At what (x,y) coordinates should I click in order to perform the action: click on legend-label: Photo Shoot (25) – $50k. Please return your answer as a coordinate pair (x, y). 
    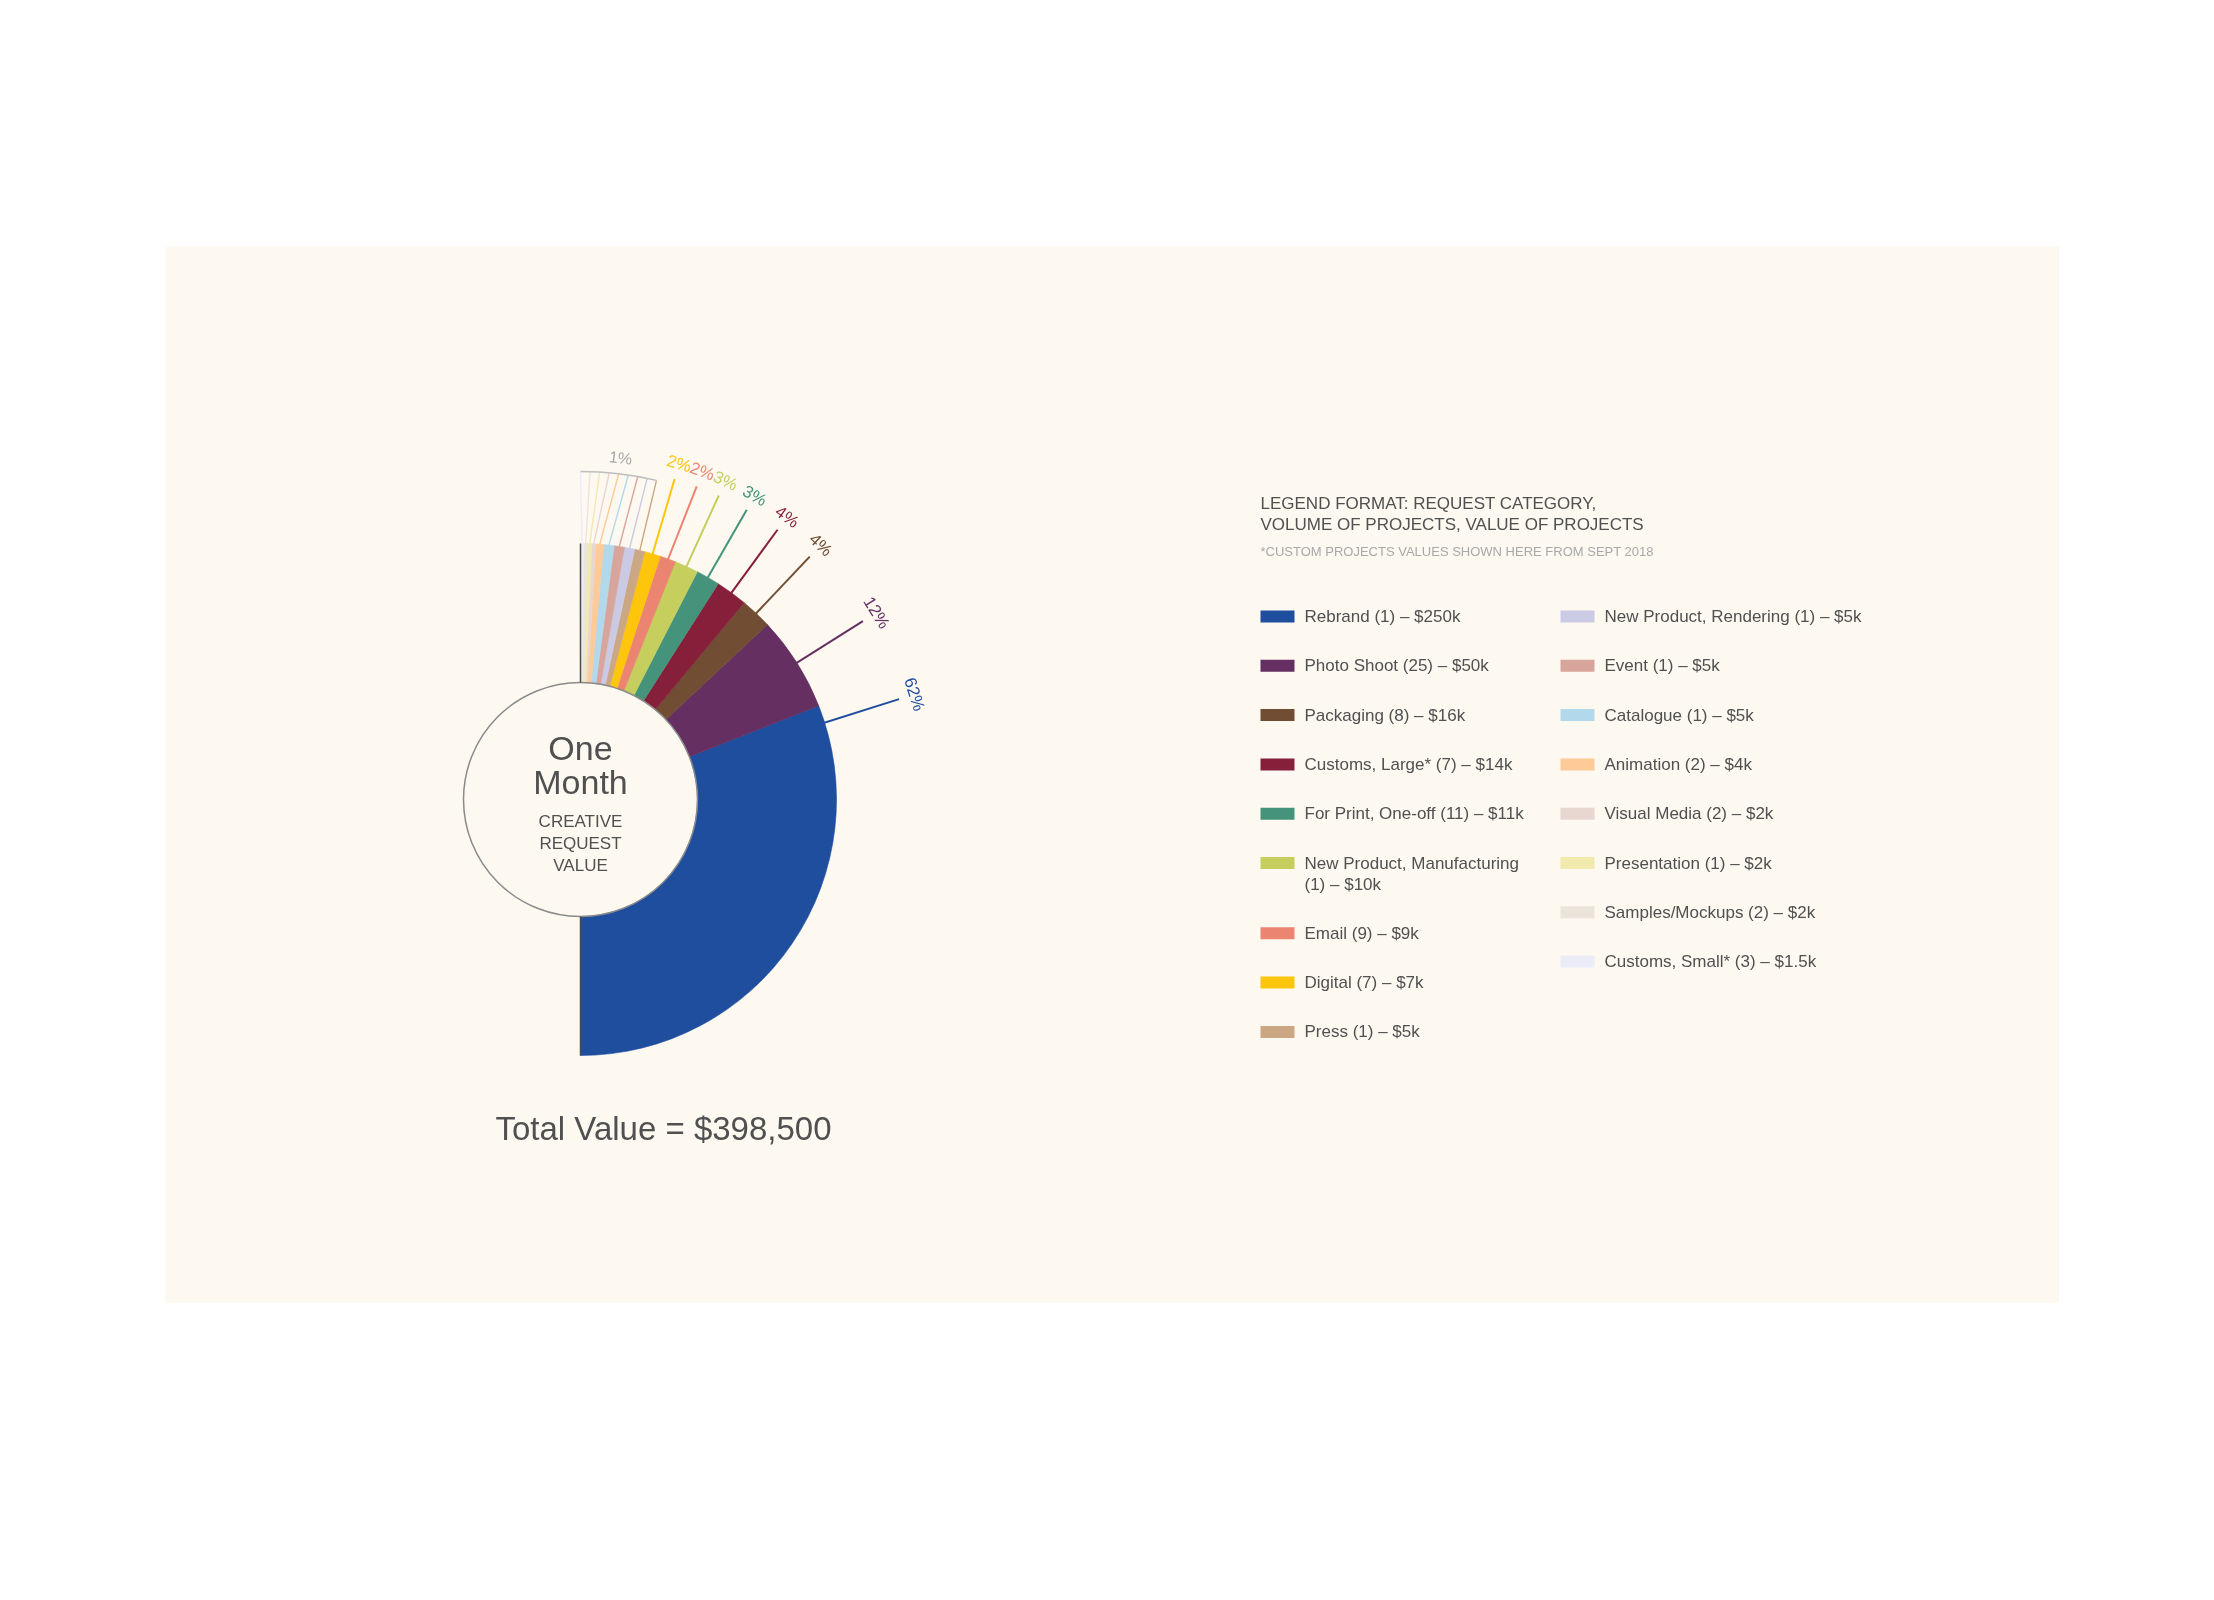
    Looking at the image, I should click on (1397, 666).